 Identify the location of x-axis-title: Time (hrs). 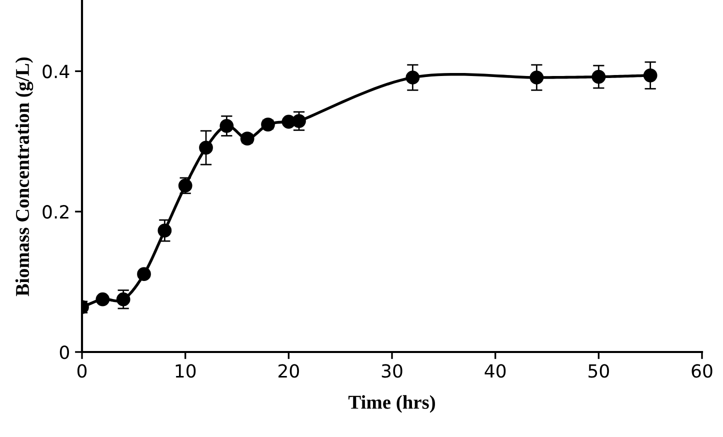
(391, 404).